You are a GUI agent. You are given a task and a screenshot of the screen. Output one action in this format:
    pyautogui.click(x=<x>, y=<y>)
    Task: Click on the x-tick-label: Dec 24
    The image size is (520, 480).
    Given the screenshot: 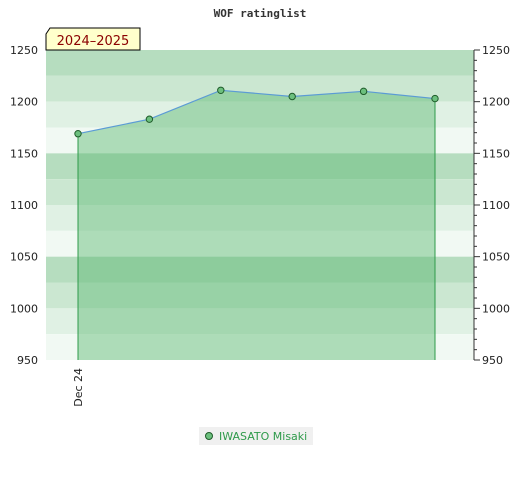 What is the action you would take?
    pyautogui.click(x=78, y=387)
    